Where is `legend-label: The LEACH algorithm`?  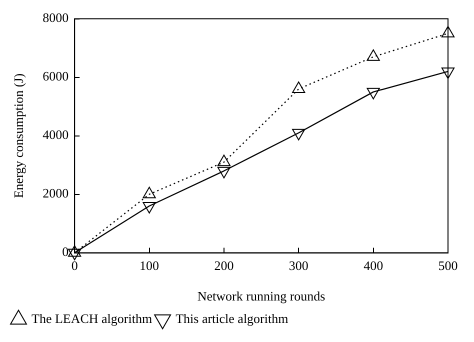 legend-label: The LEACH algorithm is located at coordinates (92, 318).